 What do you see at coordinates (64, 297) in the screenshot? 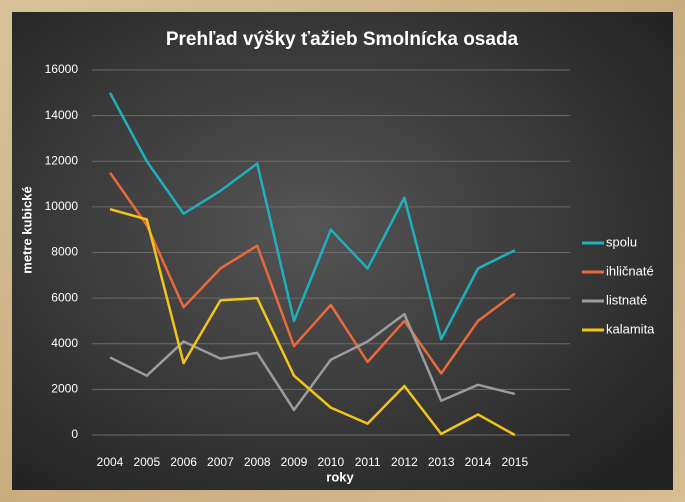
I see `y-tick-label: 6000` at bounding box center [64, 297].